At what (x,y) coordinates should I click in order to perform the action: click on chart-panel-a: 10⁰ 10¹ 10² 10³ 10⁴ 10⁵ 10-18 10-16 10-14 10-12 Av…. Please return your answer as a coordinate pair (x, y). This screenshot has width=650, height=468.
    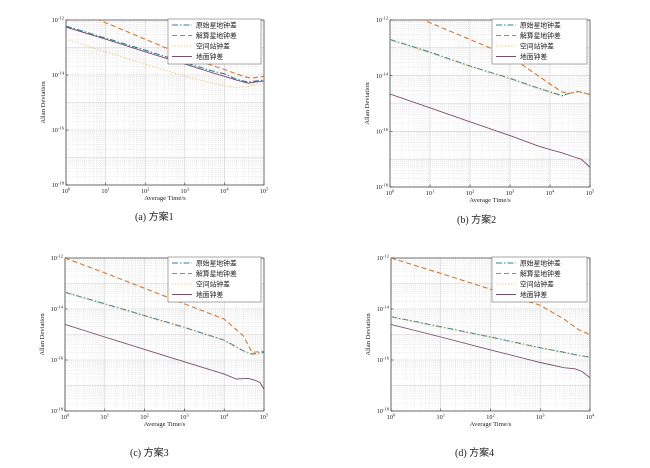
    Looking at the image, I should click on (154, 109).